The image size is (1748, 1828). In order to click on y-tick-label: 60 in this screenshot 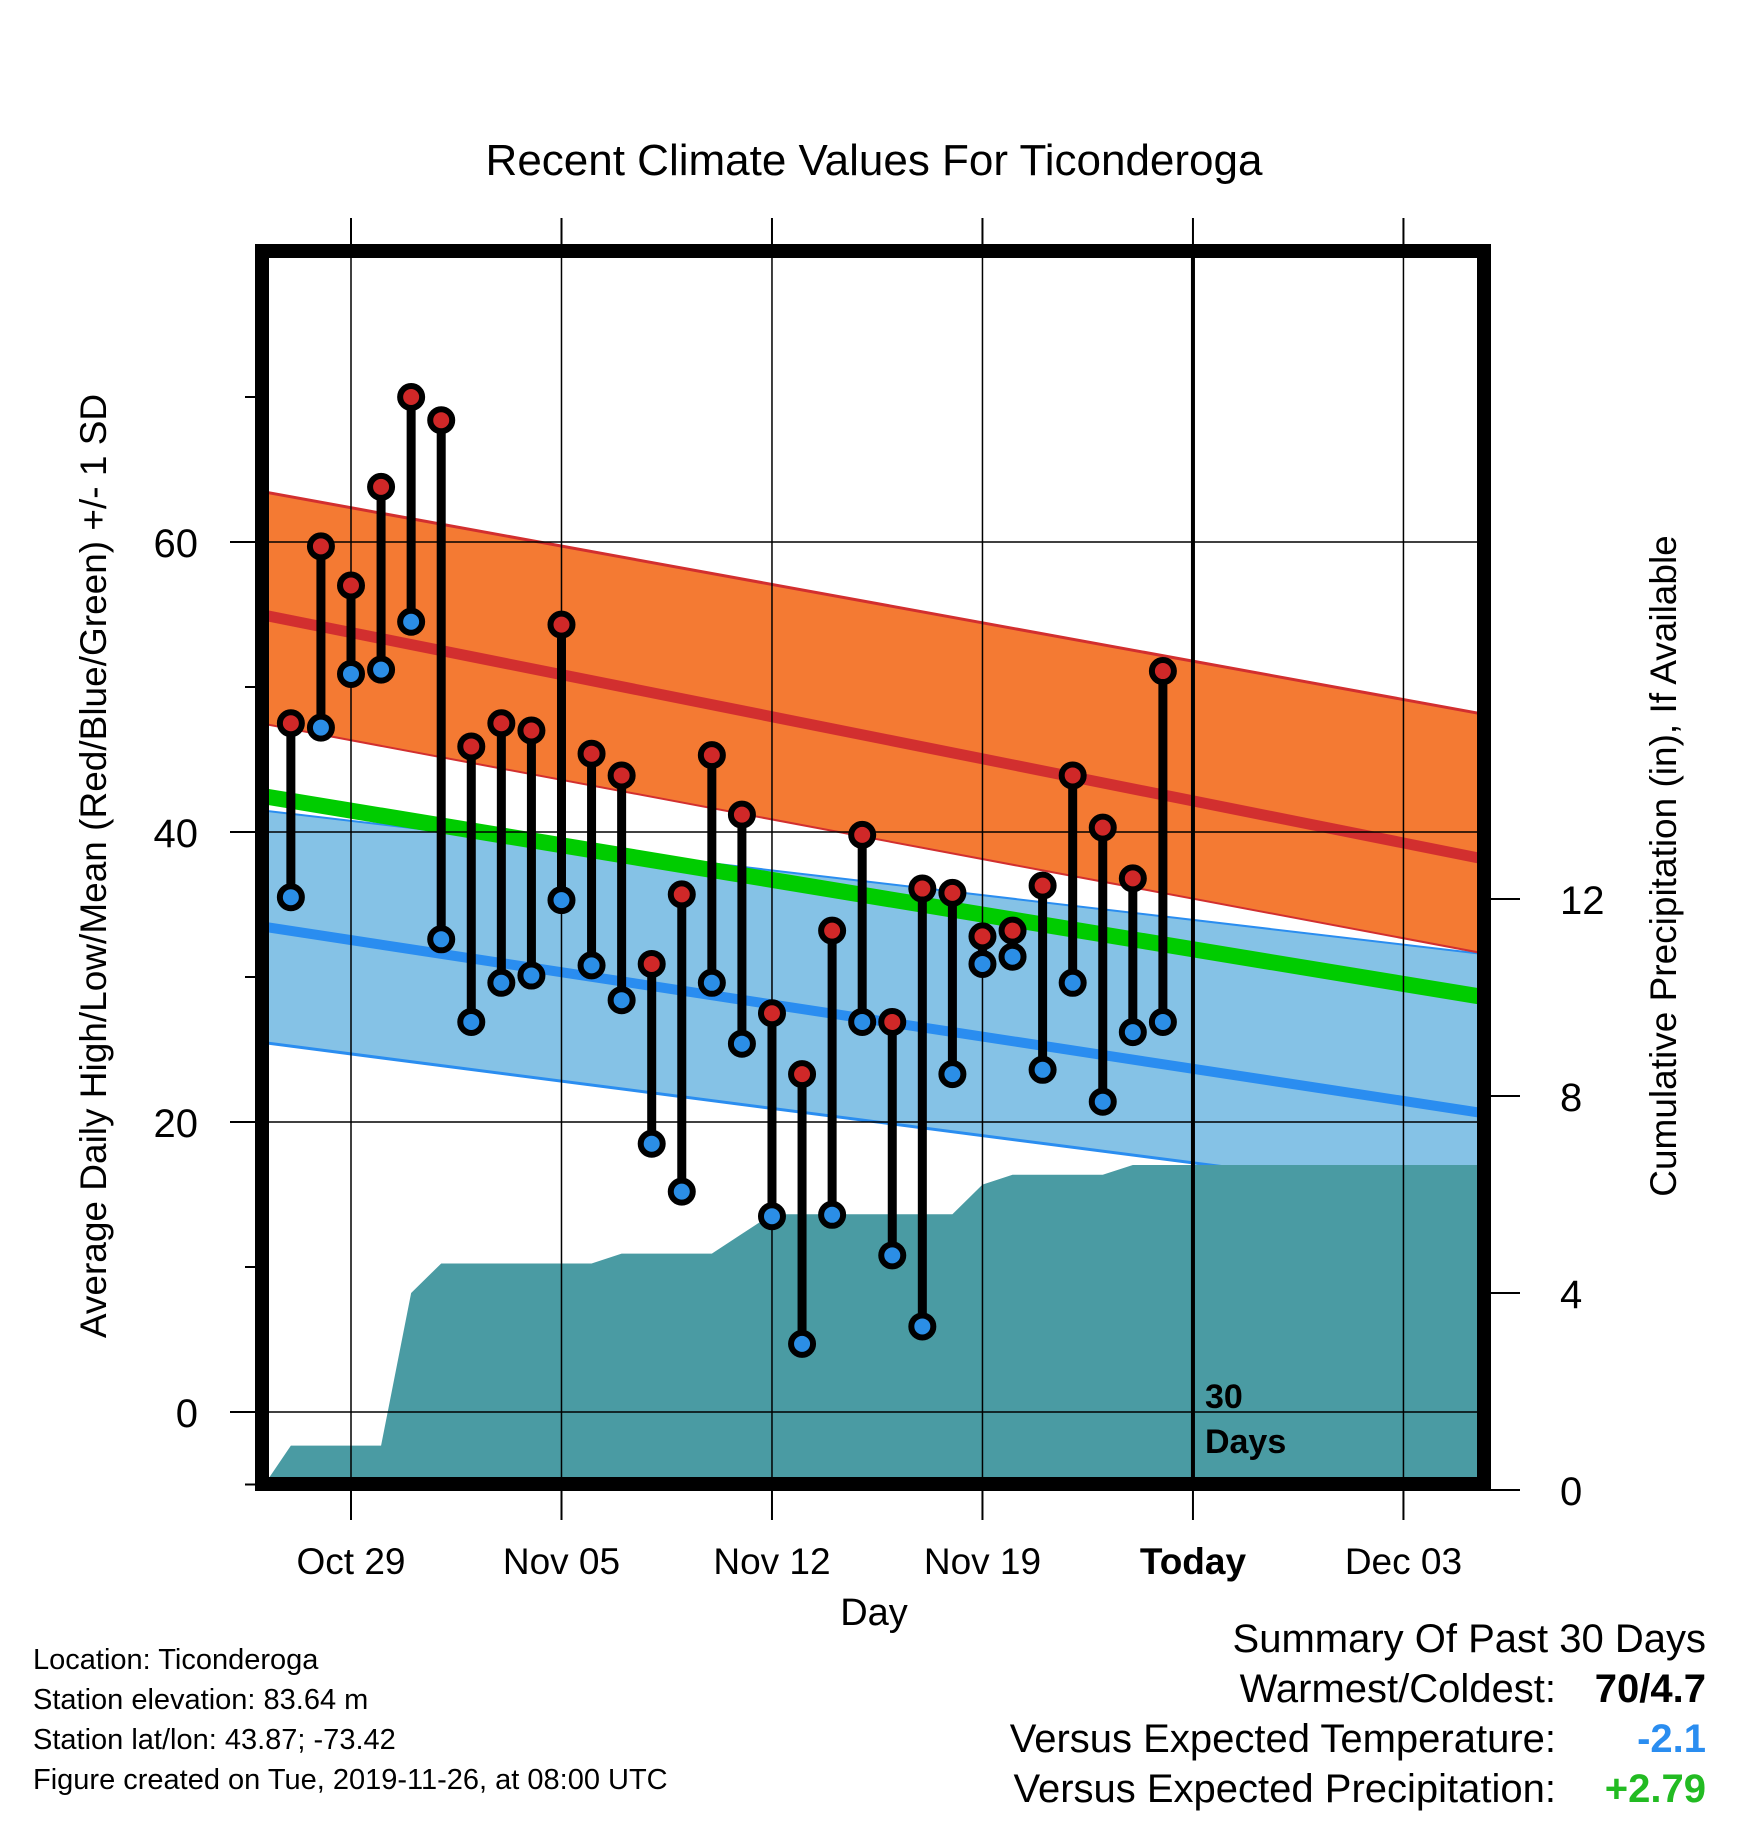, I will do `click(176, 544)`.